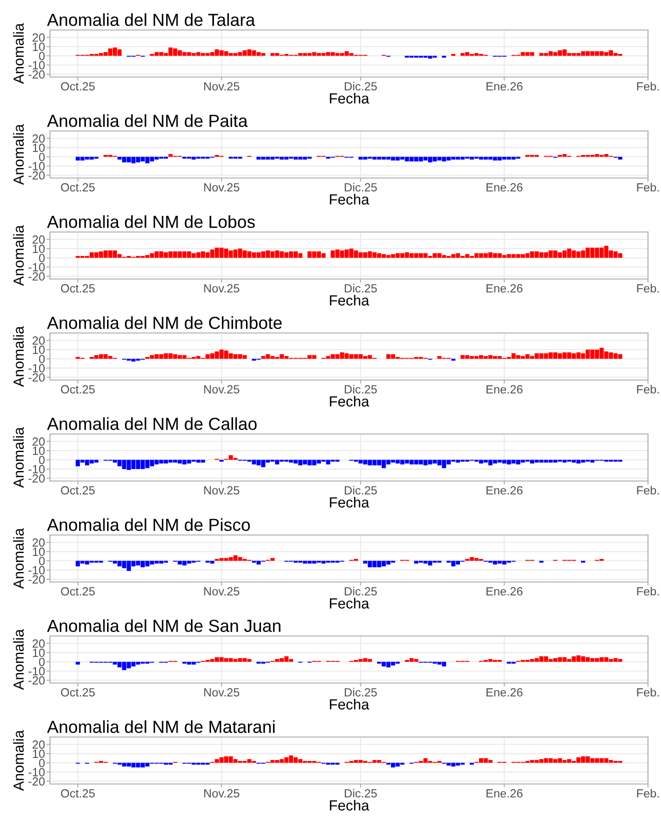 This screenshot has width=661, height=819. Describe the element at coordinates (164, 323) in the screenshot. I see `chart-title: Anomalia del NM de Chimbote` at that location.